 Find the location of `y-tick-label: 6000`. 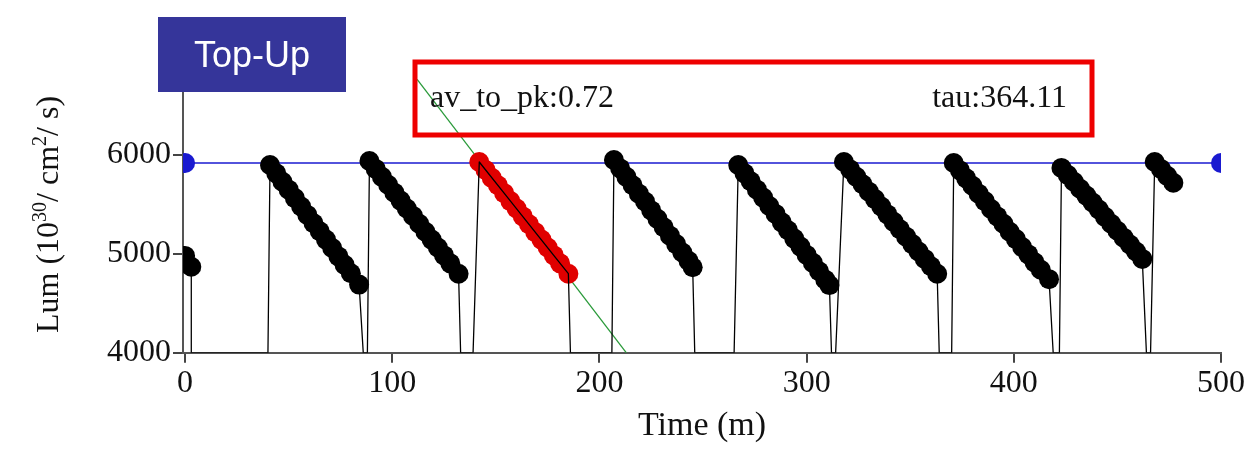

y-tick-label: 6000 is located at coordinates (139, 152).